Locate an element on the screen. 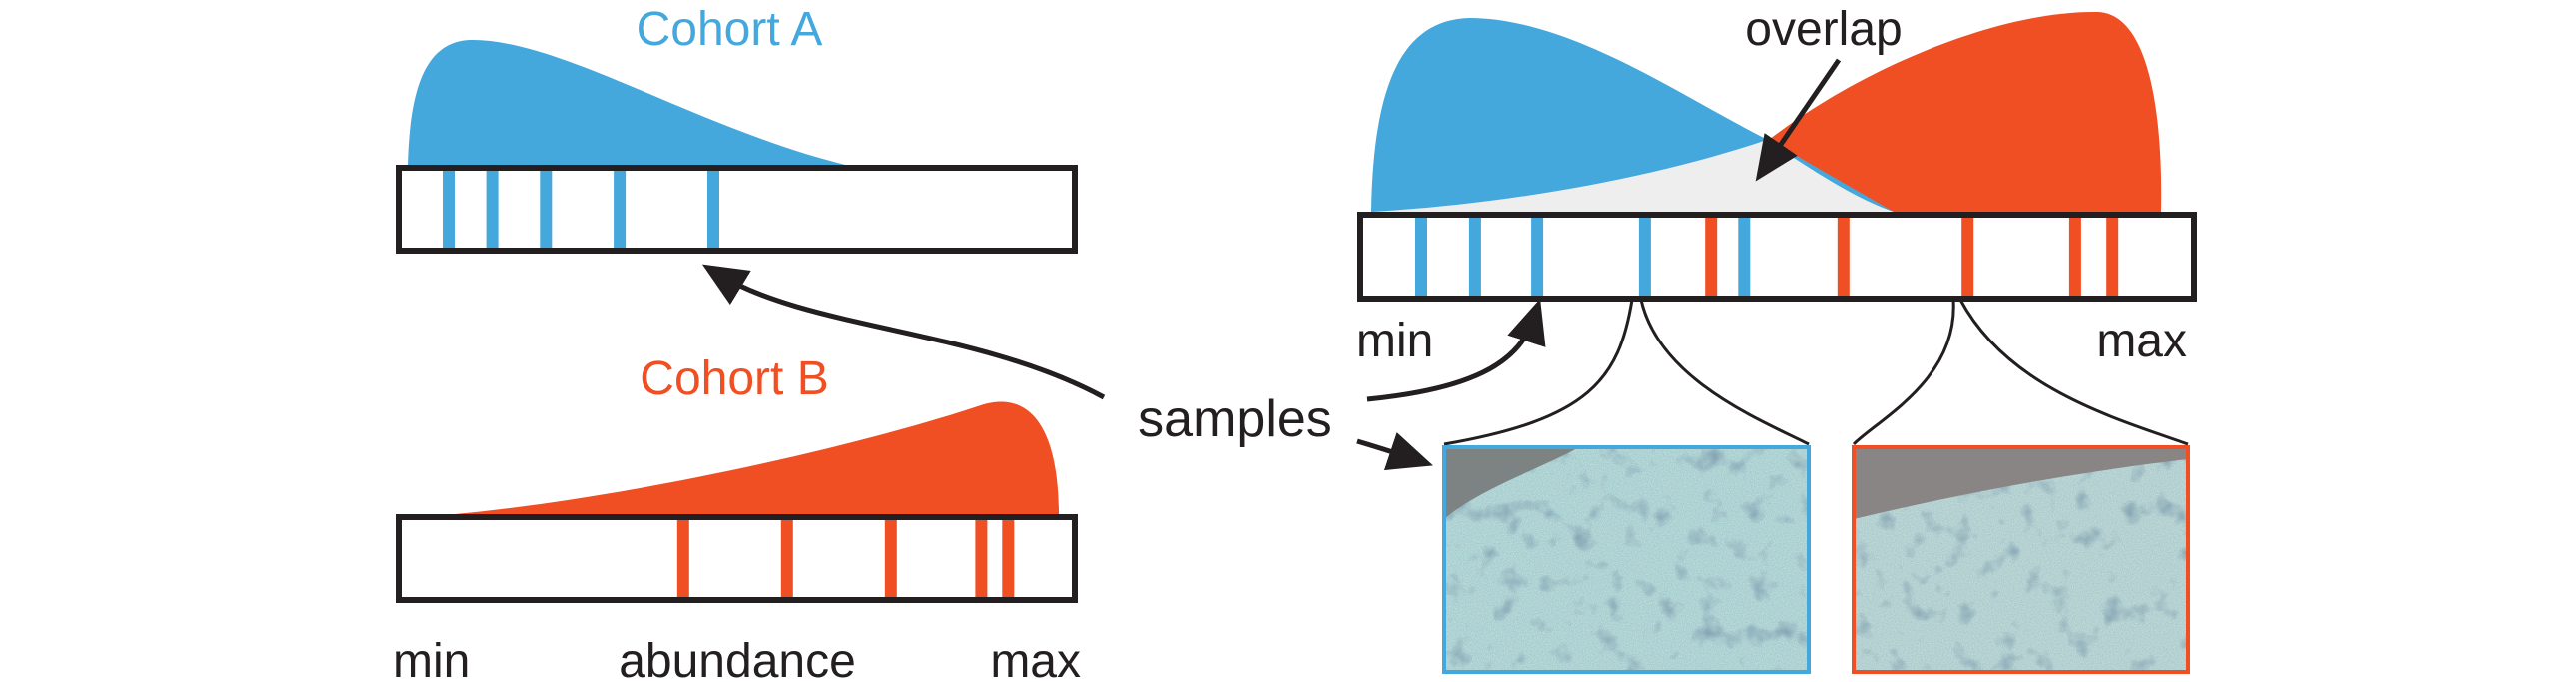 The height and width of the screenshot is (682, 2576). cohort-b-sample-ticks is located at coordinates (845, 558).